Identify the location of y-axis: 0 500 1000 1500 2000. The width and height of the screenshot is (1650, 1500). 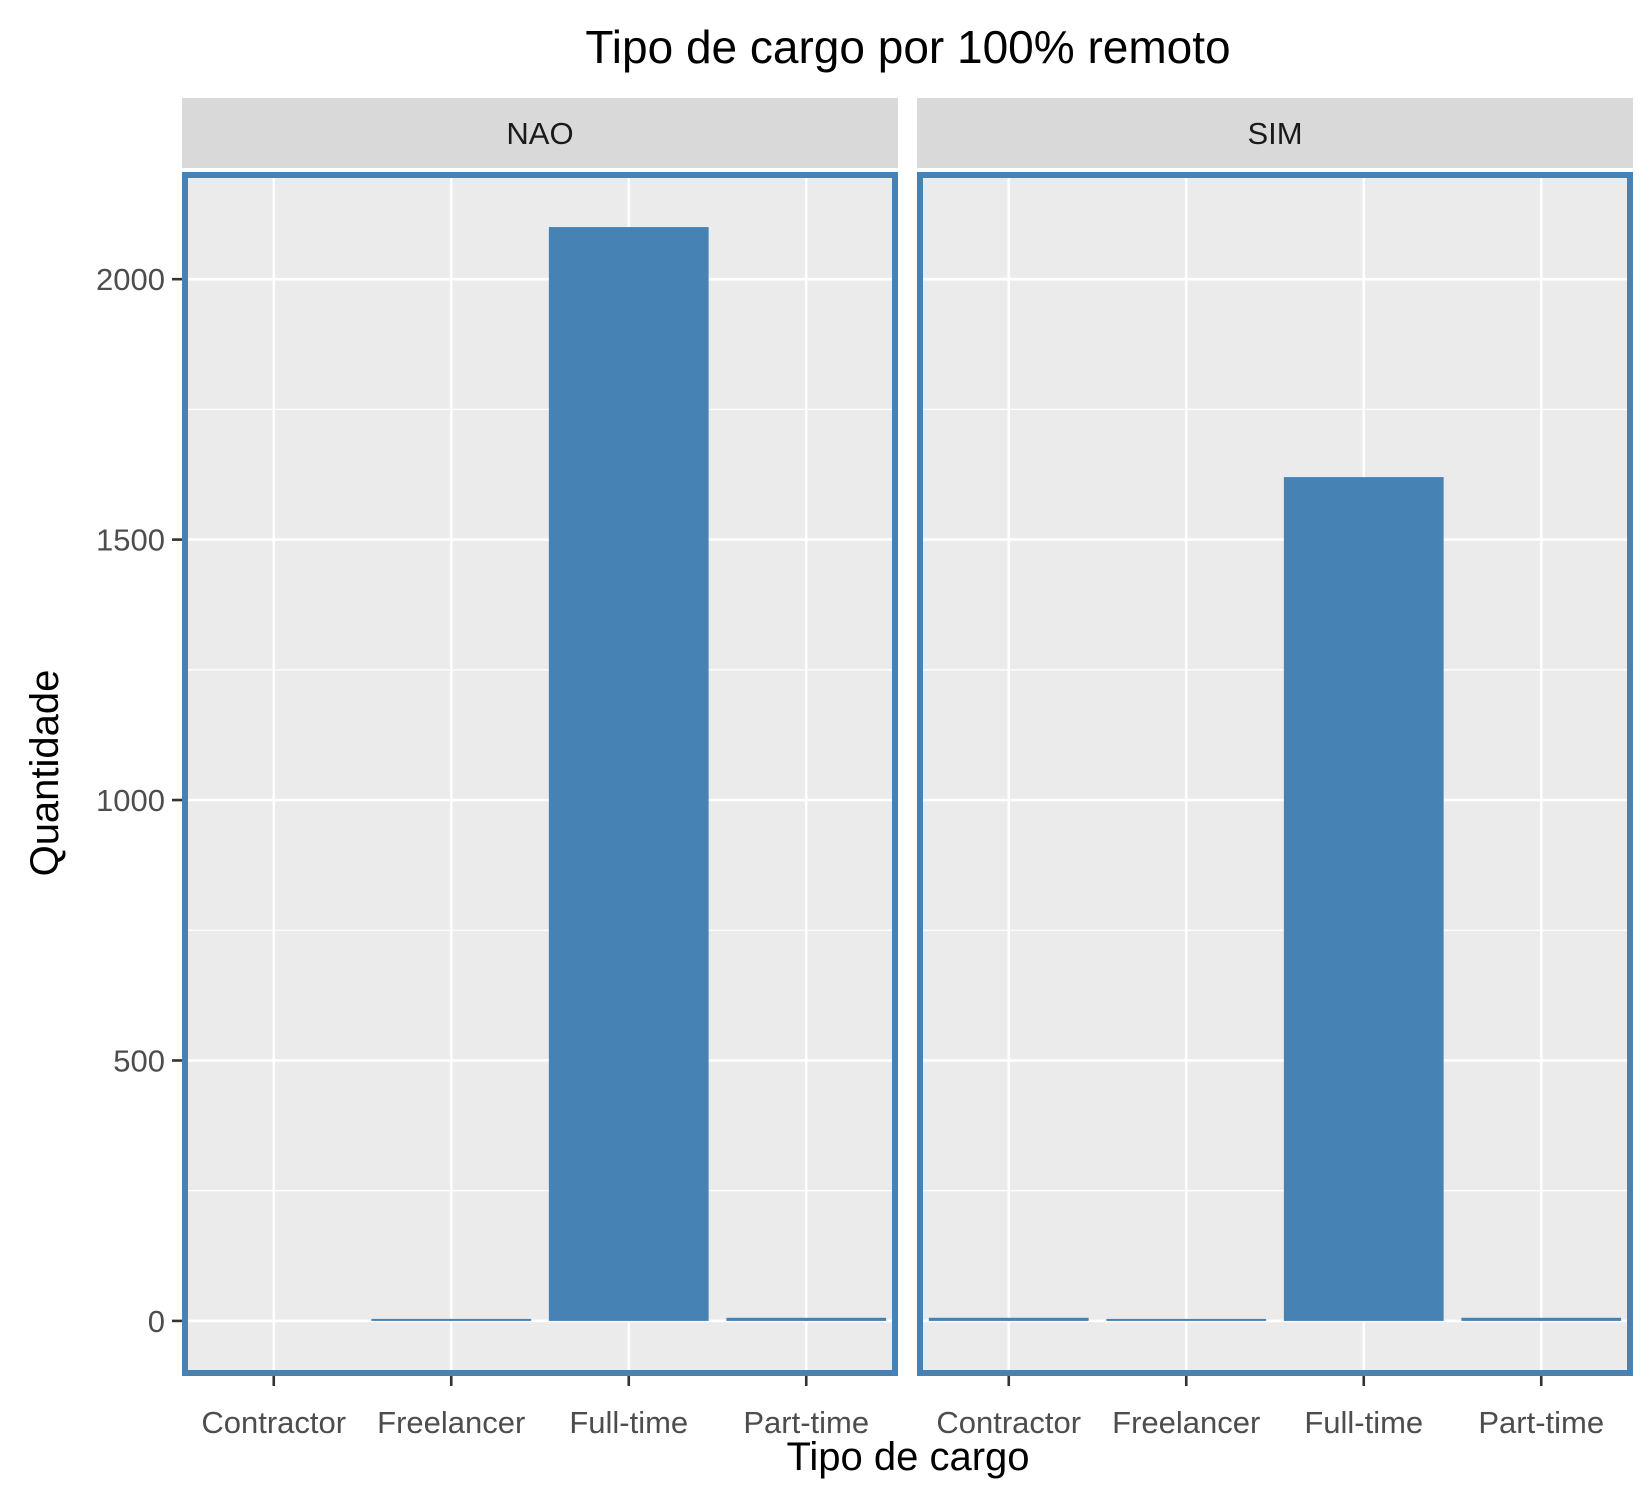
(139, 800).